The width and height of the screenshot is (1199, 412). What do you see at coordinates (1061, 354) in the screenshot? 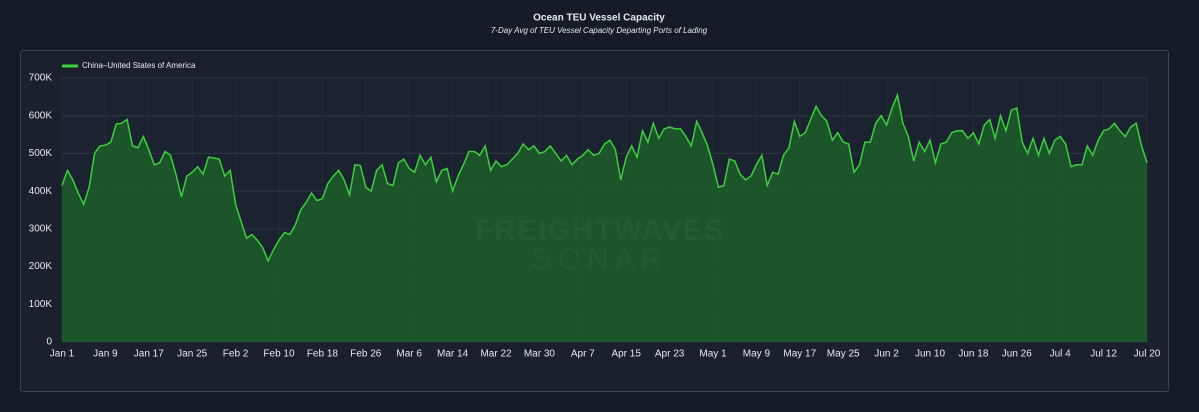
I see `x-tick-label: Jul 4` at bounding box center [1061, 354].